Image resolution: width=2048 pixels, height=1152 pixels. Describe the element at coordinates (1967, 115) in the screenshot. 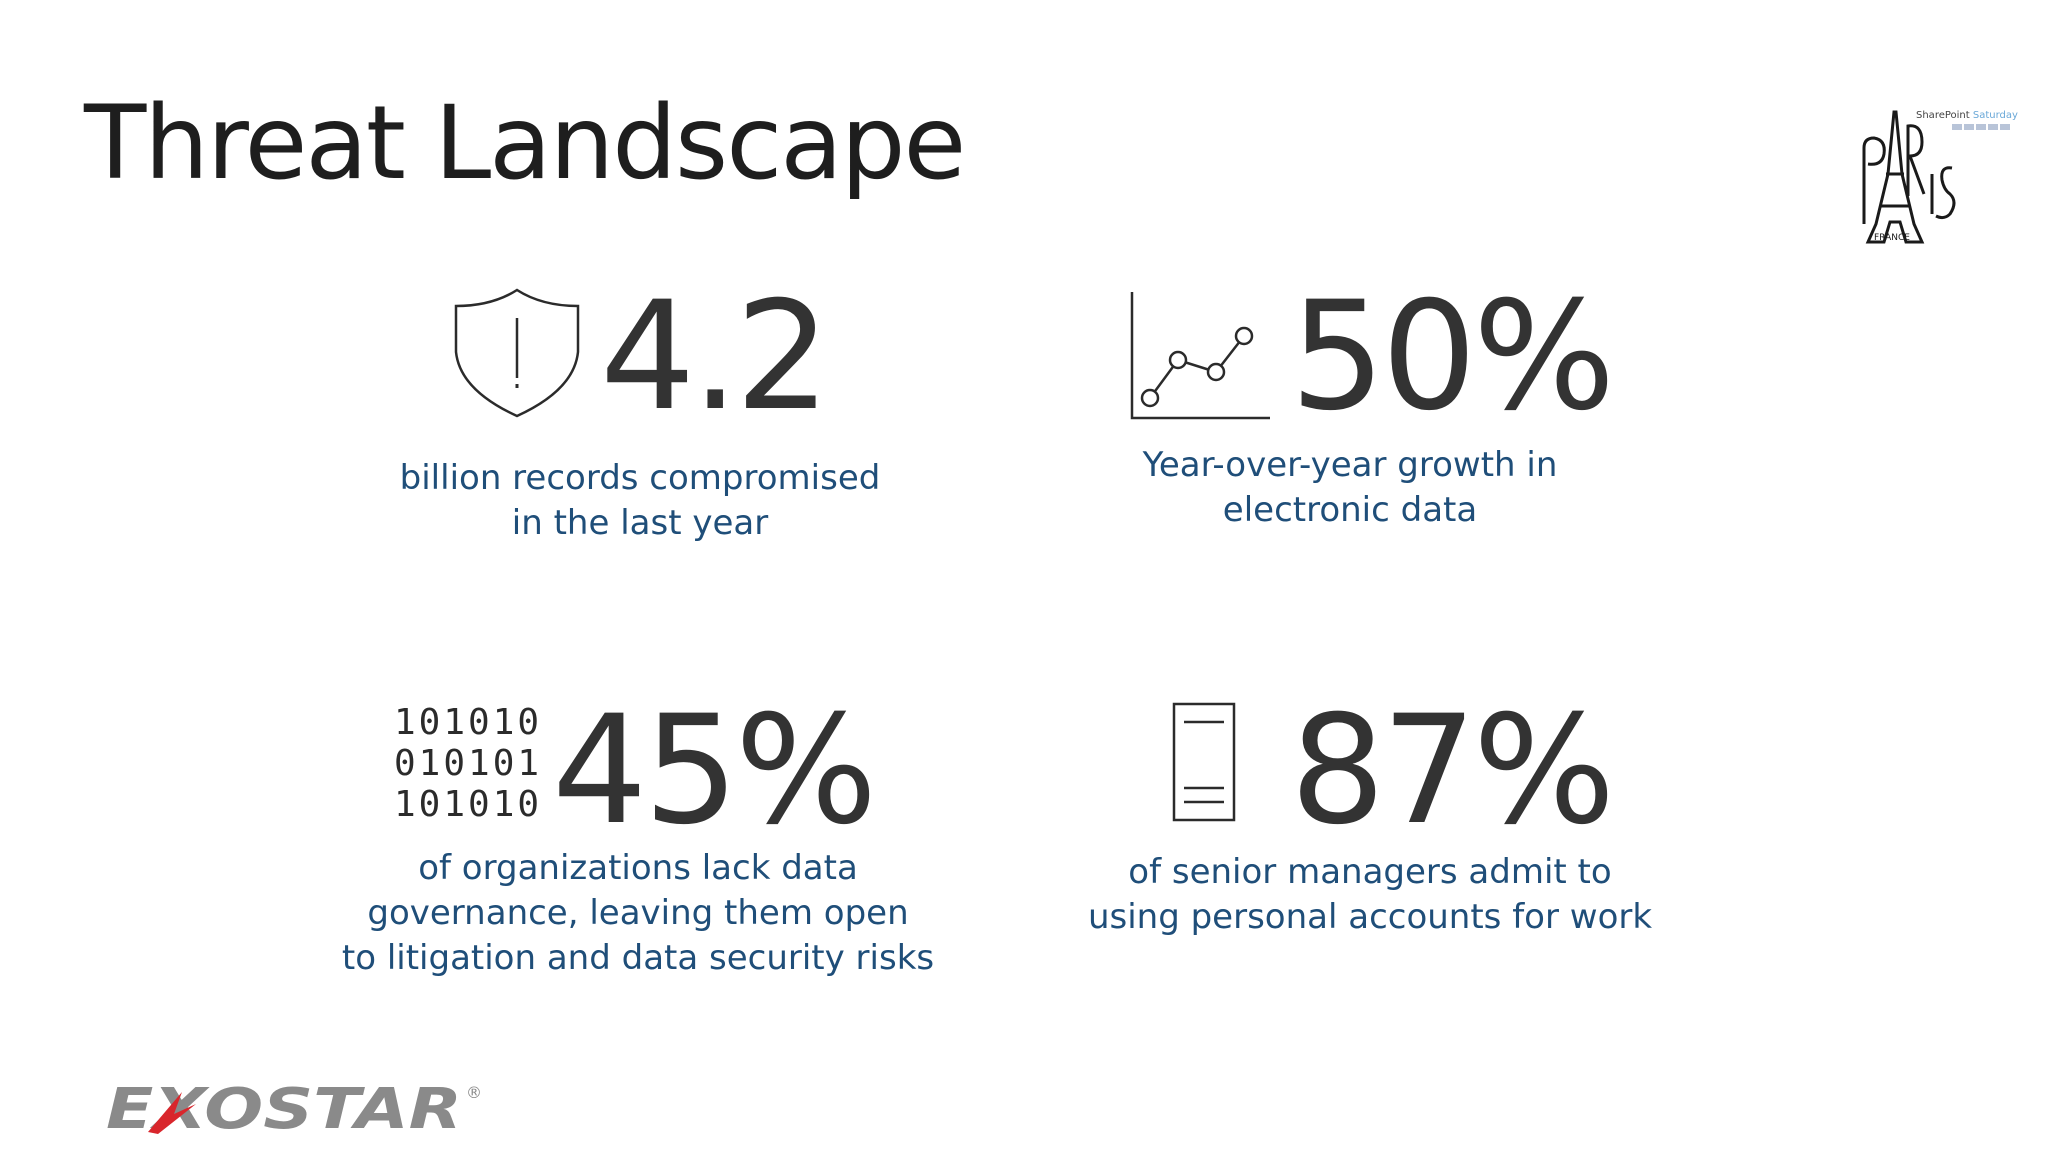

I see `svg-text: SharePoint Saturday` at that location.